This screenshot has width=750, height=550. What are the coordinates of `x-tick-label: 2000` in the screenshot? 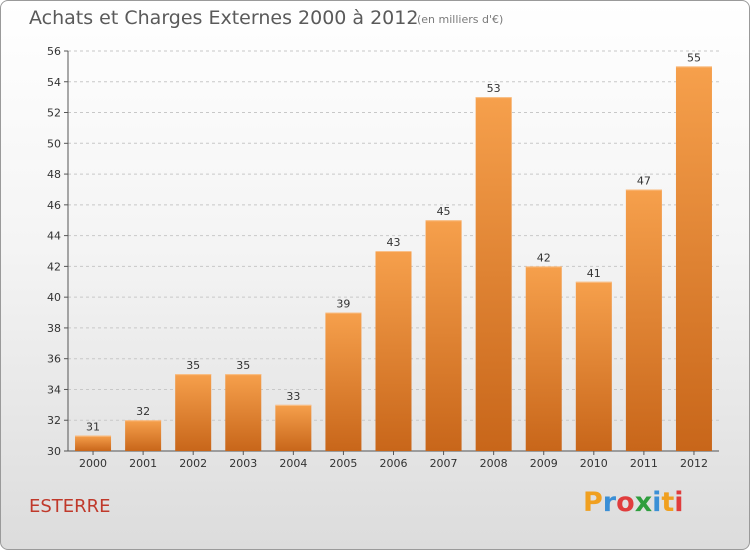 It's located at (93, 463).